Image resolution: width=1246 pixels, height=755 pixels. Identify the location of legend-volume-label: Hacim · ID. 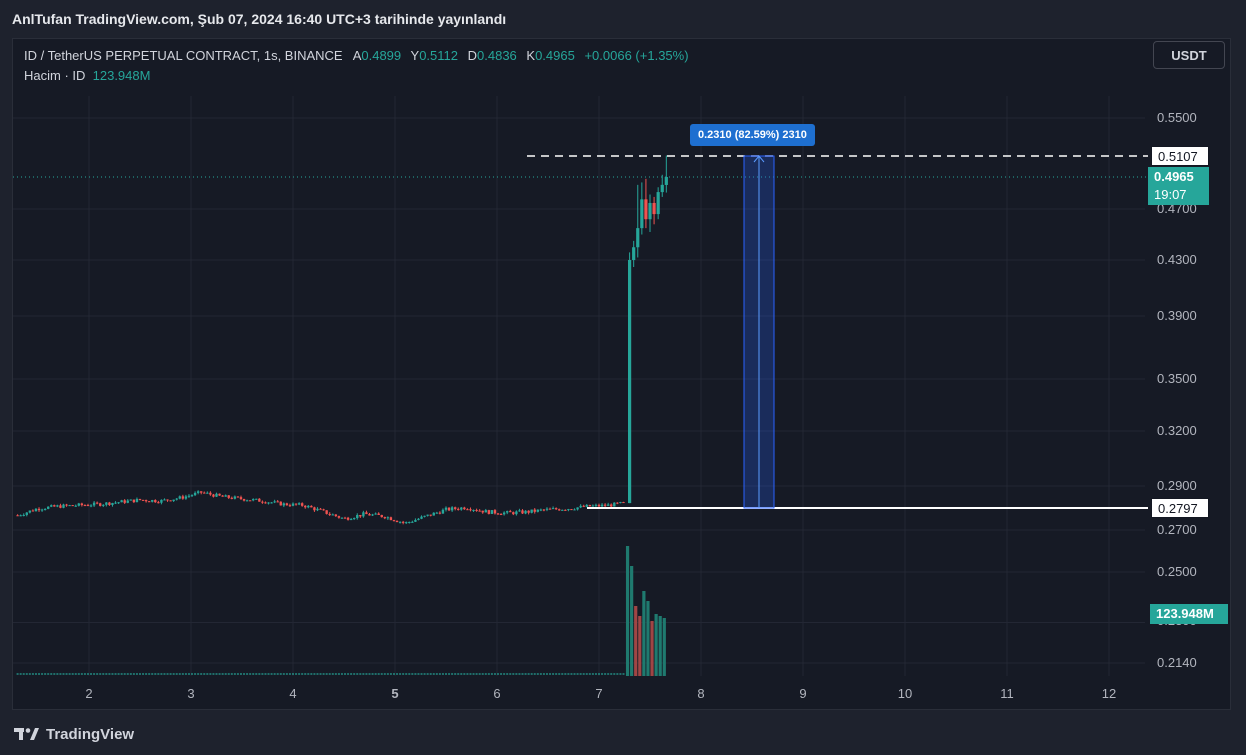
(55, 75).